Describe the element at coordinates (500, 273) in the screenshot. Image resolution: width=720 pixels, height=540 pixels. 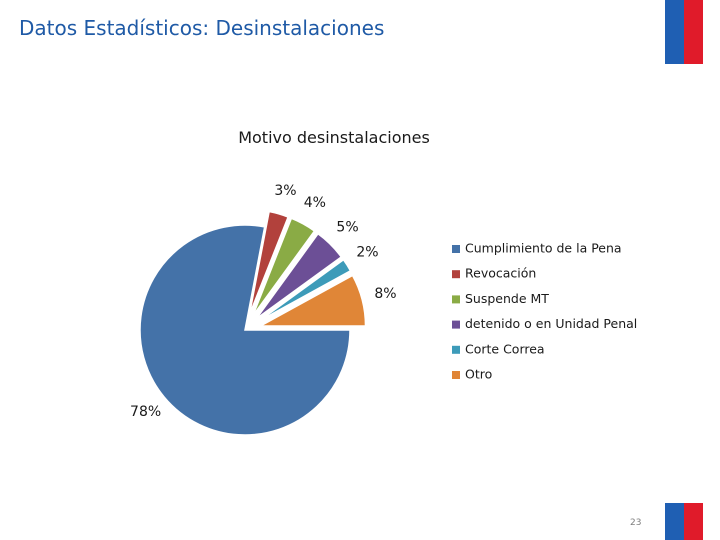
I see `legend-label: Revocación` at that location.